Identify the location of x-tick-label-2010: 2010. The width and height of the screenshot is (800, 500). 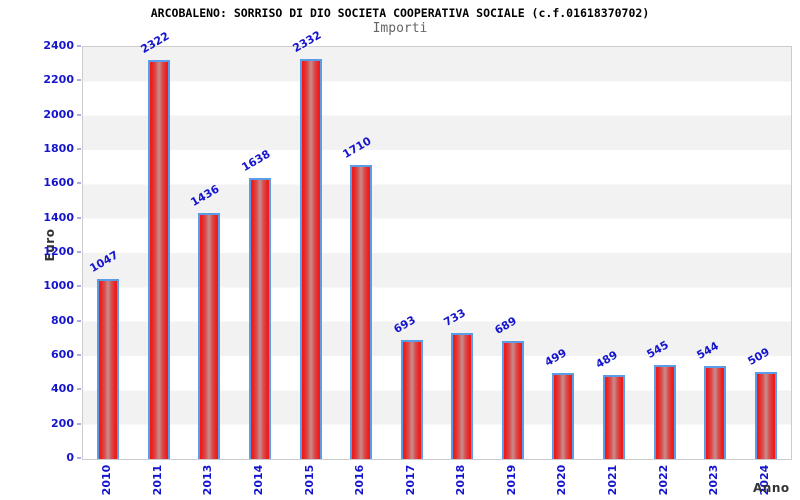
(107, 480).